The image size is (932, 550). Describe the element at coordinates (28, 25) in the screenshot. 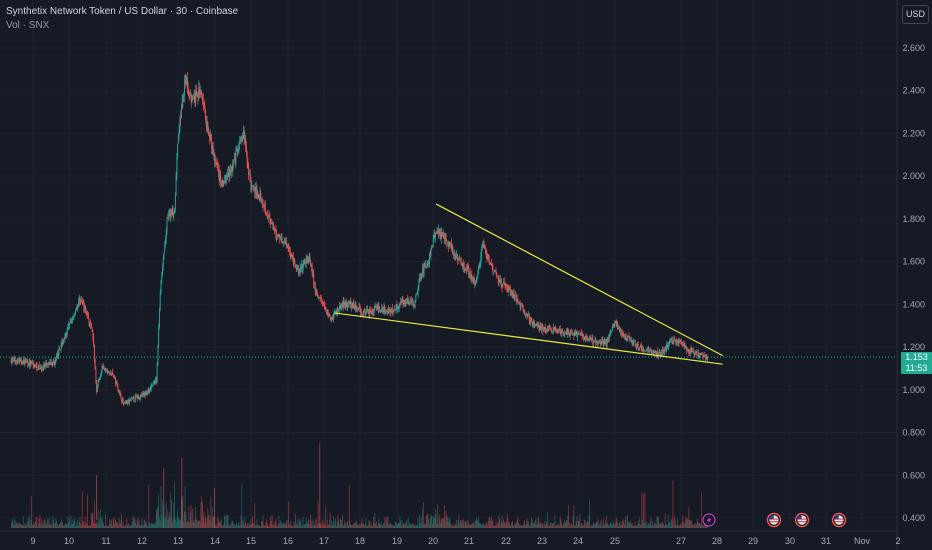

I see `volume-indicator-label: Vol · SNX` at that location.